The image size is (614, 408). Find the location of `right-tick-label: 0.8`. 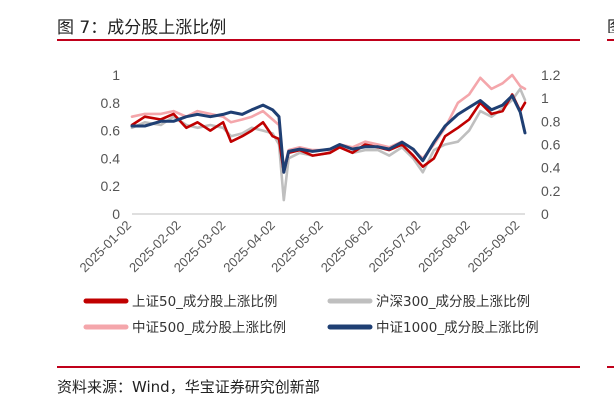

right-tick-label: 0.8 is located at coordinates (551, 121).